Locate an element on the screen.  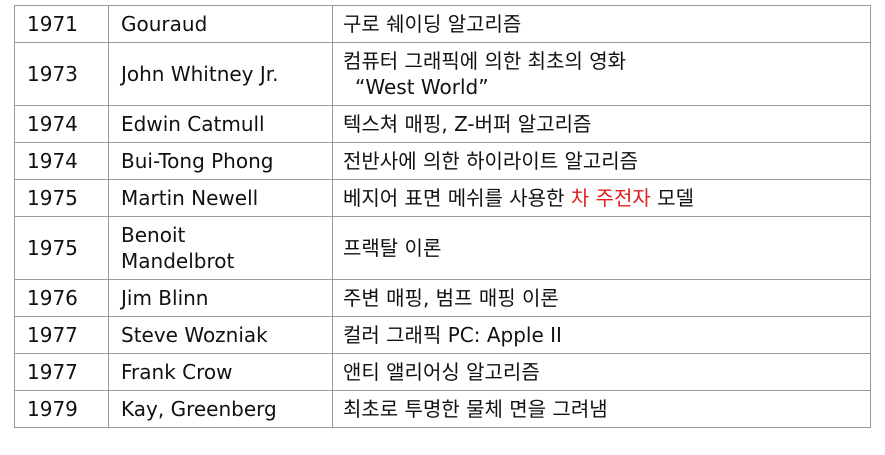
table-row: 1979 Kay, Greenberg 최초로 투명한 물체 면을 그려냄 is located at coordinates (442, 409).